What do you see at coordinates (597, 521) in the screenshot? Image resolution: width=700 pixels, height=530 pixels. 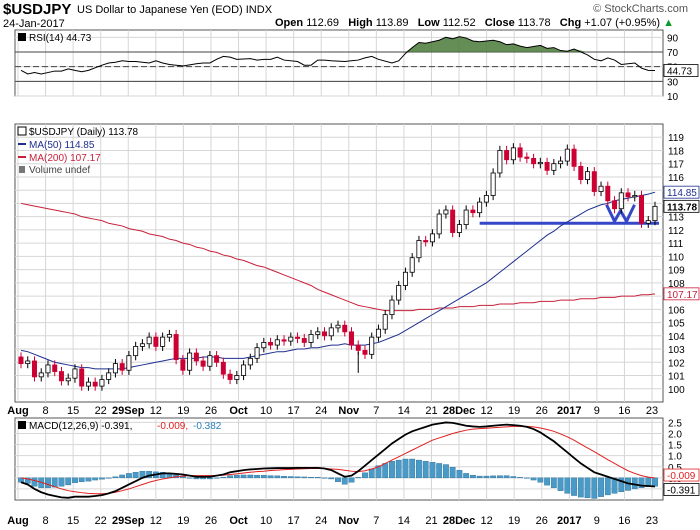 I see `macd-x-tick-label: 9` at bounding box center [597, 521].